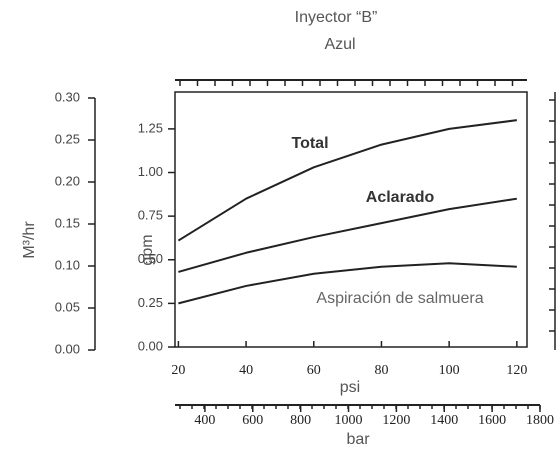  Describe the element at coordinates (147, 249) in the screenshot. I see `y-axis-label: gpm` at that location.